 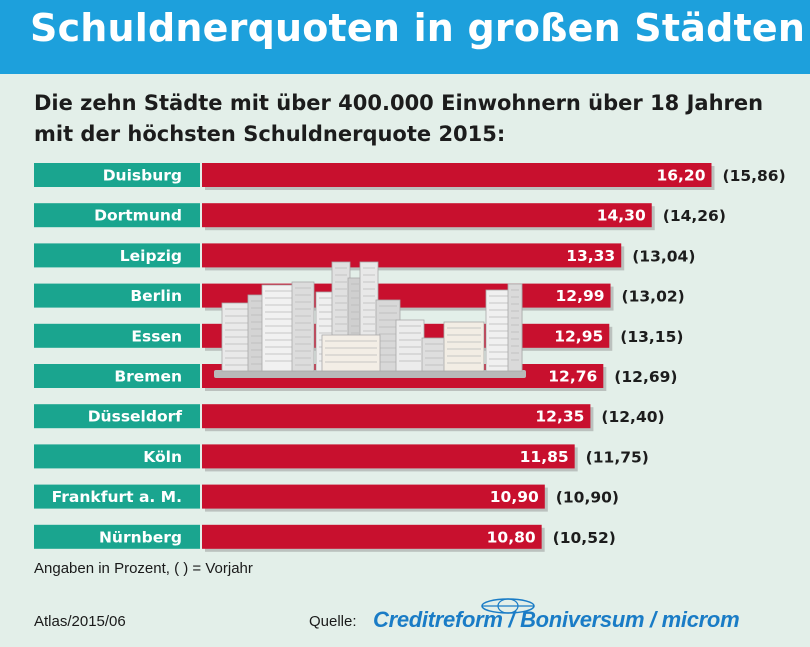 I want to click on category-label: Duisburg, so click(x=142, y=176).